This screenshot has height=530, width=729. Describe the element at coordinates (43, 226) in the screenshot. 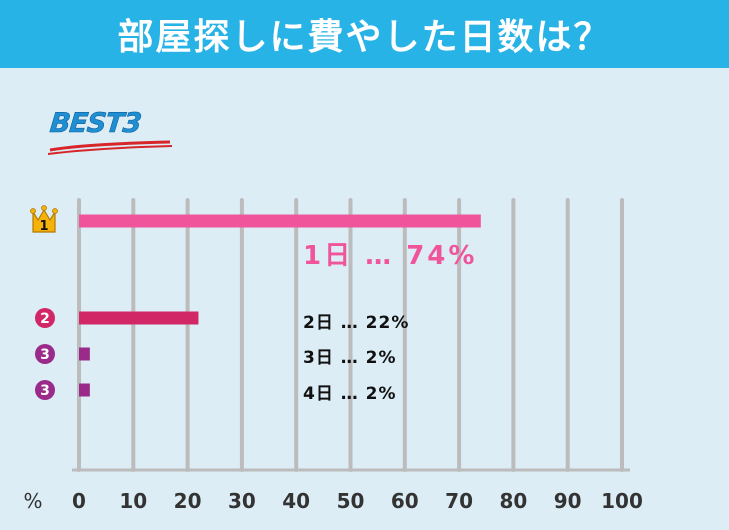

I see `rank-number: 1` at that location.